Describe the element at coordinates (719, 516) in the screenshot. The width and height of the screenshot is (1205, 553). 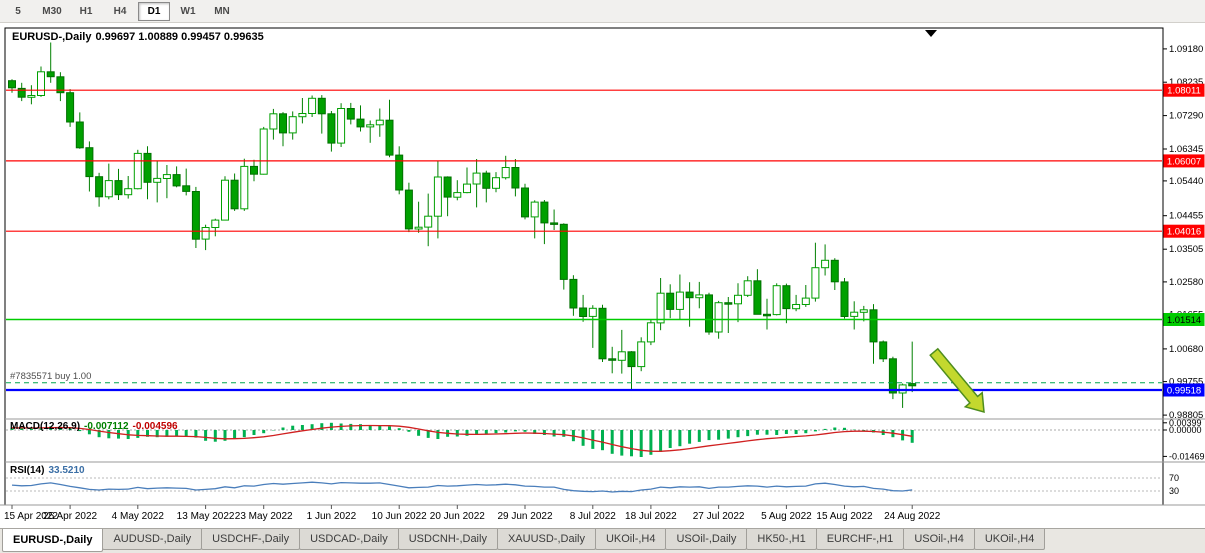
I see `svg-text: 27 Jul 2022` at that location.